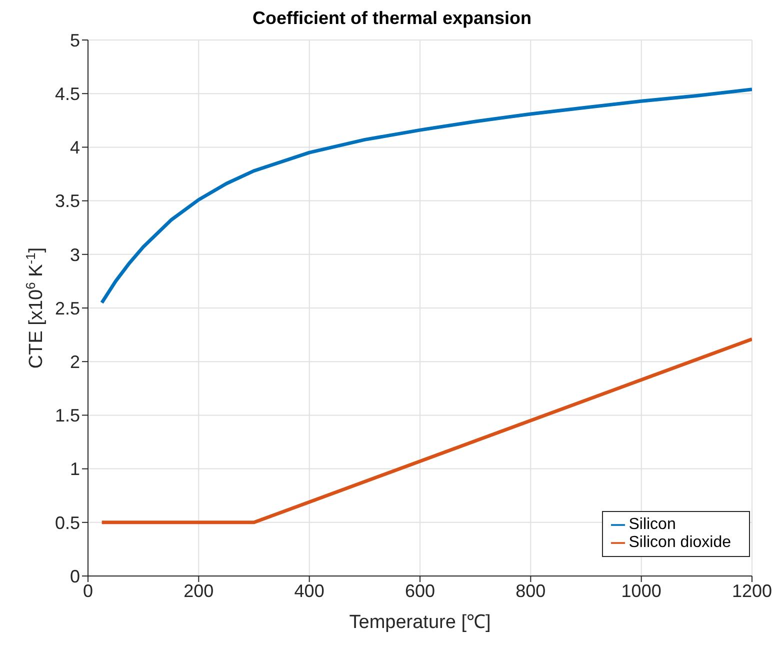  I want to click on legend-label: Silicon, so click(652, 524).